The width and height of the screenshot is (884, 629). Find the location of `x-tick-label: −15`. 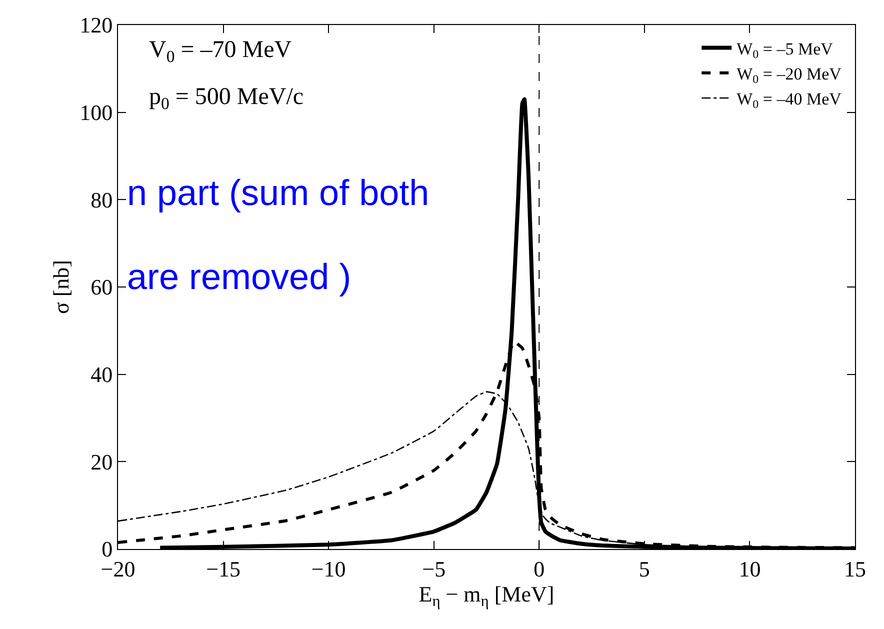

x-tick-label: −15 is located at coordinates (223, 569).